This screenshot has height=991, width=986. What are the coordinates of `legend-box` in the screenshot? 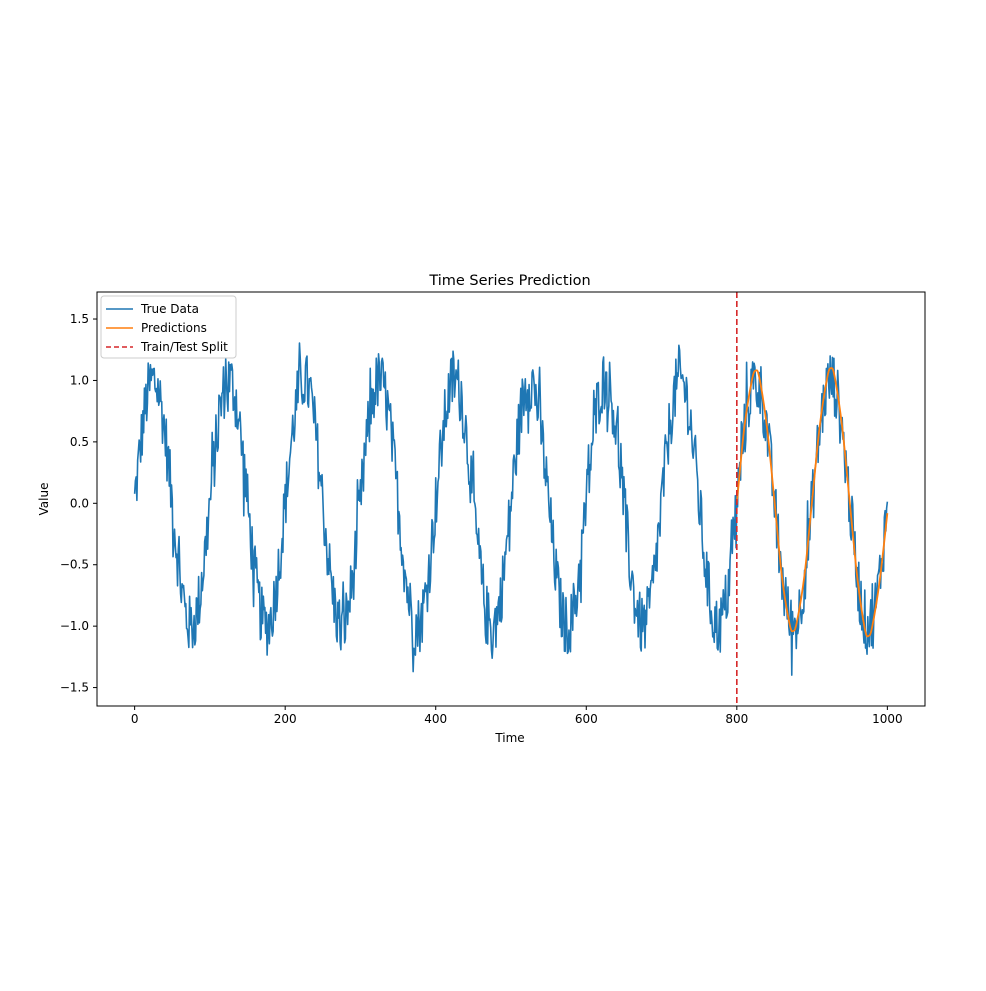 It's located at (168, 327).